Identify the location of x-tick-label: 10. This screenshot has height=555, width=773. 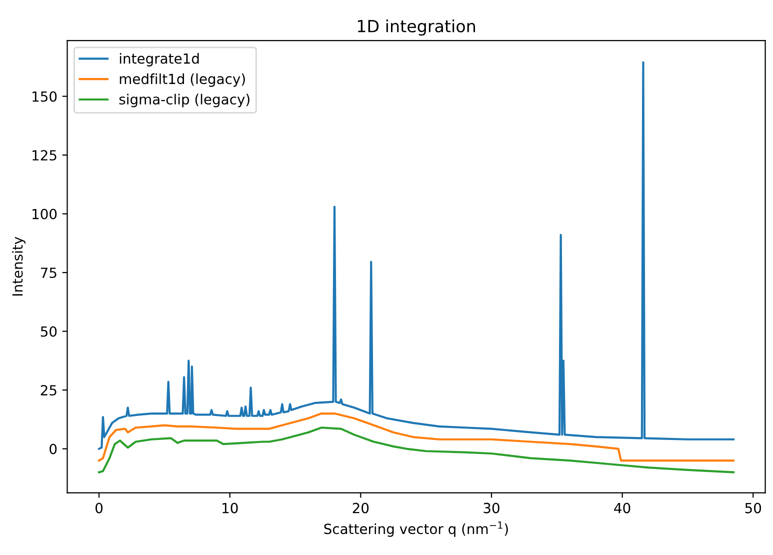
(230, 508).